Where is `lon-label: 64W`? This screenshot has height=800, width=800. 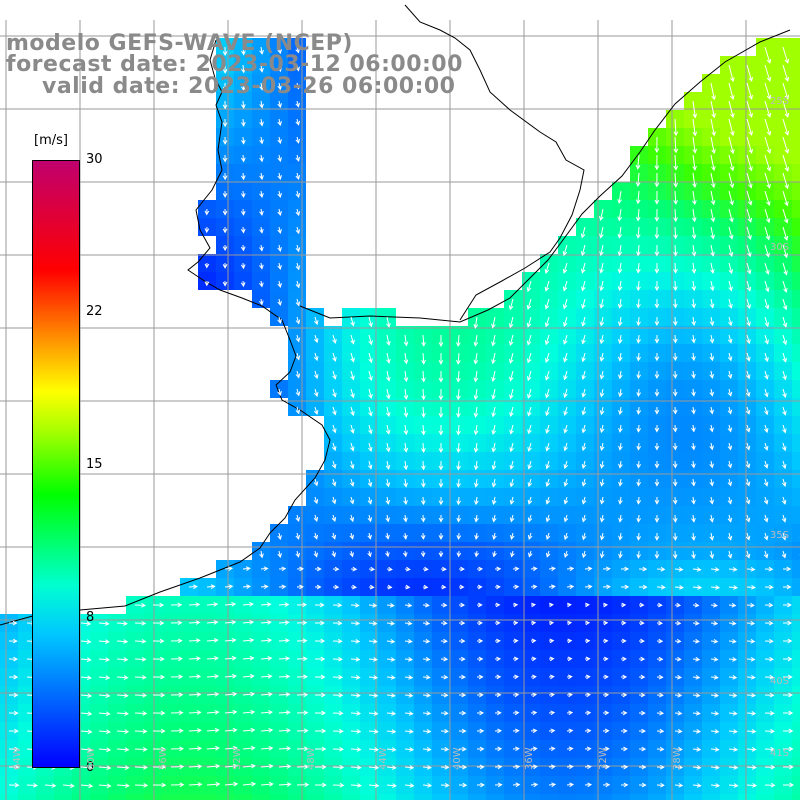 lon-label: 64W is located at coordinates (17, 758).